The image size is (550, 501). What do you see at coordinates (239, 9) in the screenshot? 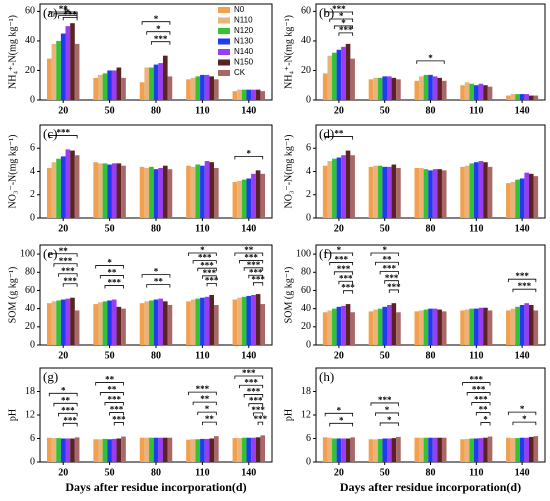
I see `legend-label: N0` at bounding box center [239, 9].